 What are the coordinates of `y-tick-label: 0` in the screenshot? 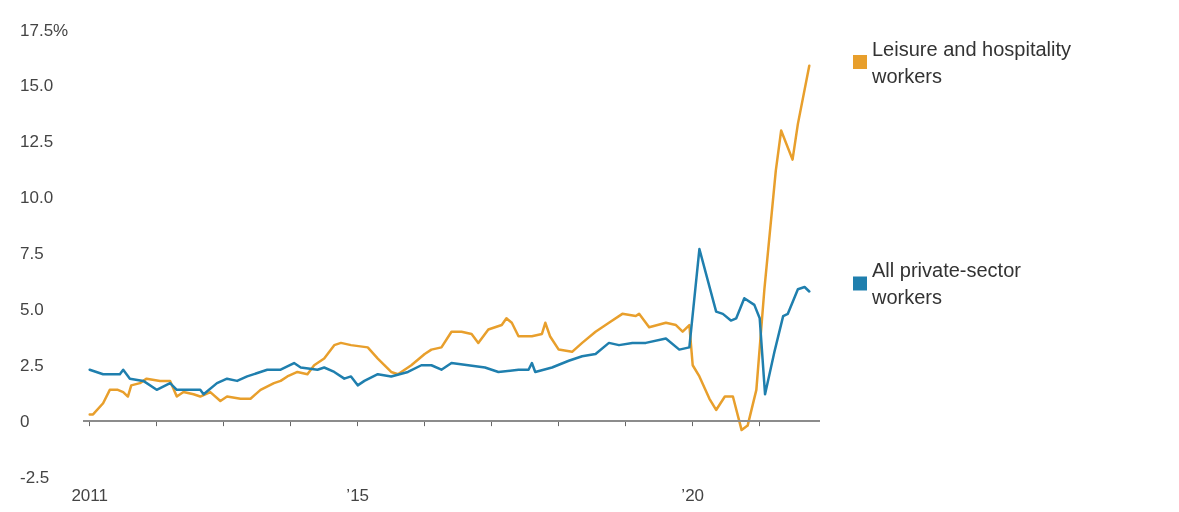 It's located at (25, 421).